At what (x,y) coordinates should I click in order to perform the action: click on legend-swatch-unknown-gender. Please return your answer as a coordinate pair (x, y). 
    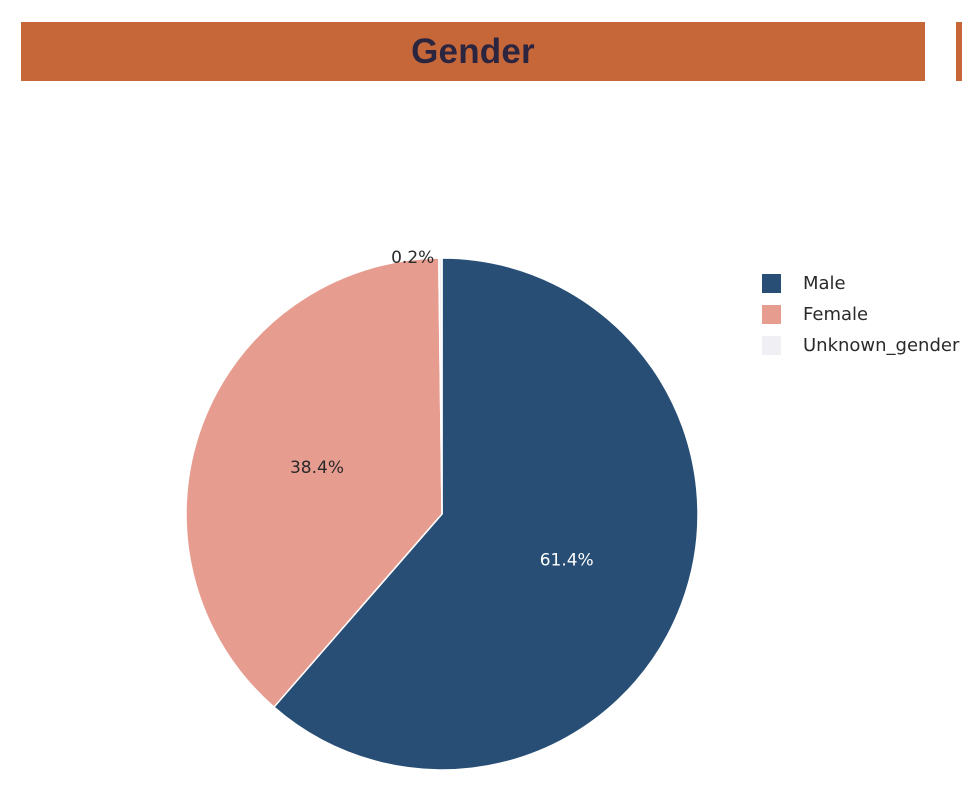
    Looking at the image, I should click on (771, 345).